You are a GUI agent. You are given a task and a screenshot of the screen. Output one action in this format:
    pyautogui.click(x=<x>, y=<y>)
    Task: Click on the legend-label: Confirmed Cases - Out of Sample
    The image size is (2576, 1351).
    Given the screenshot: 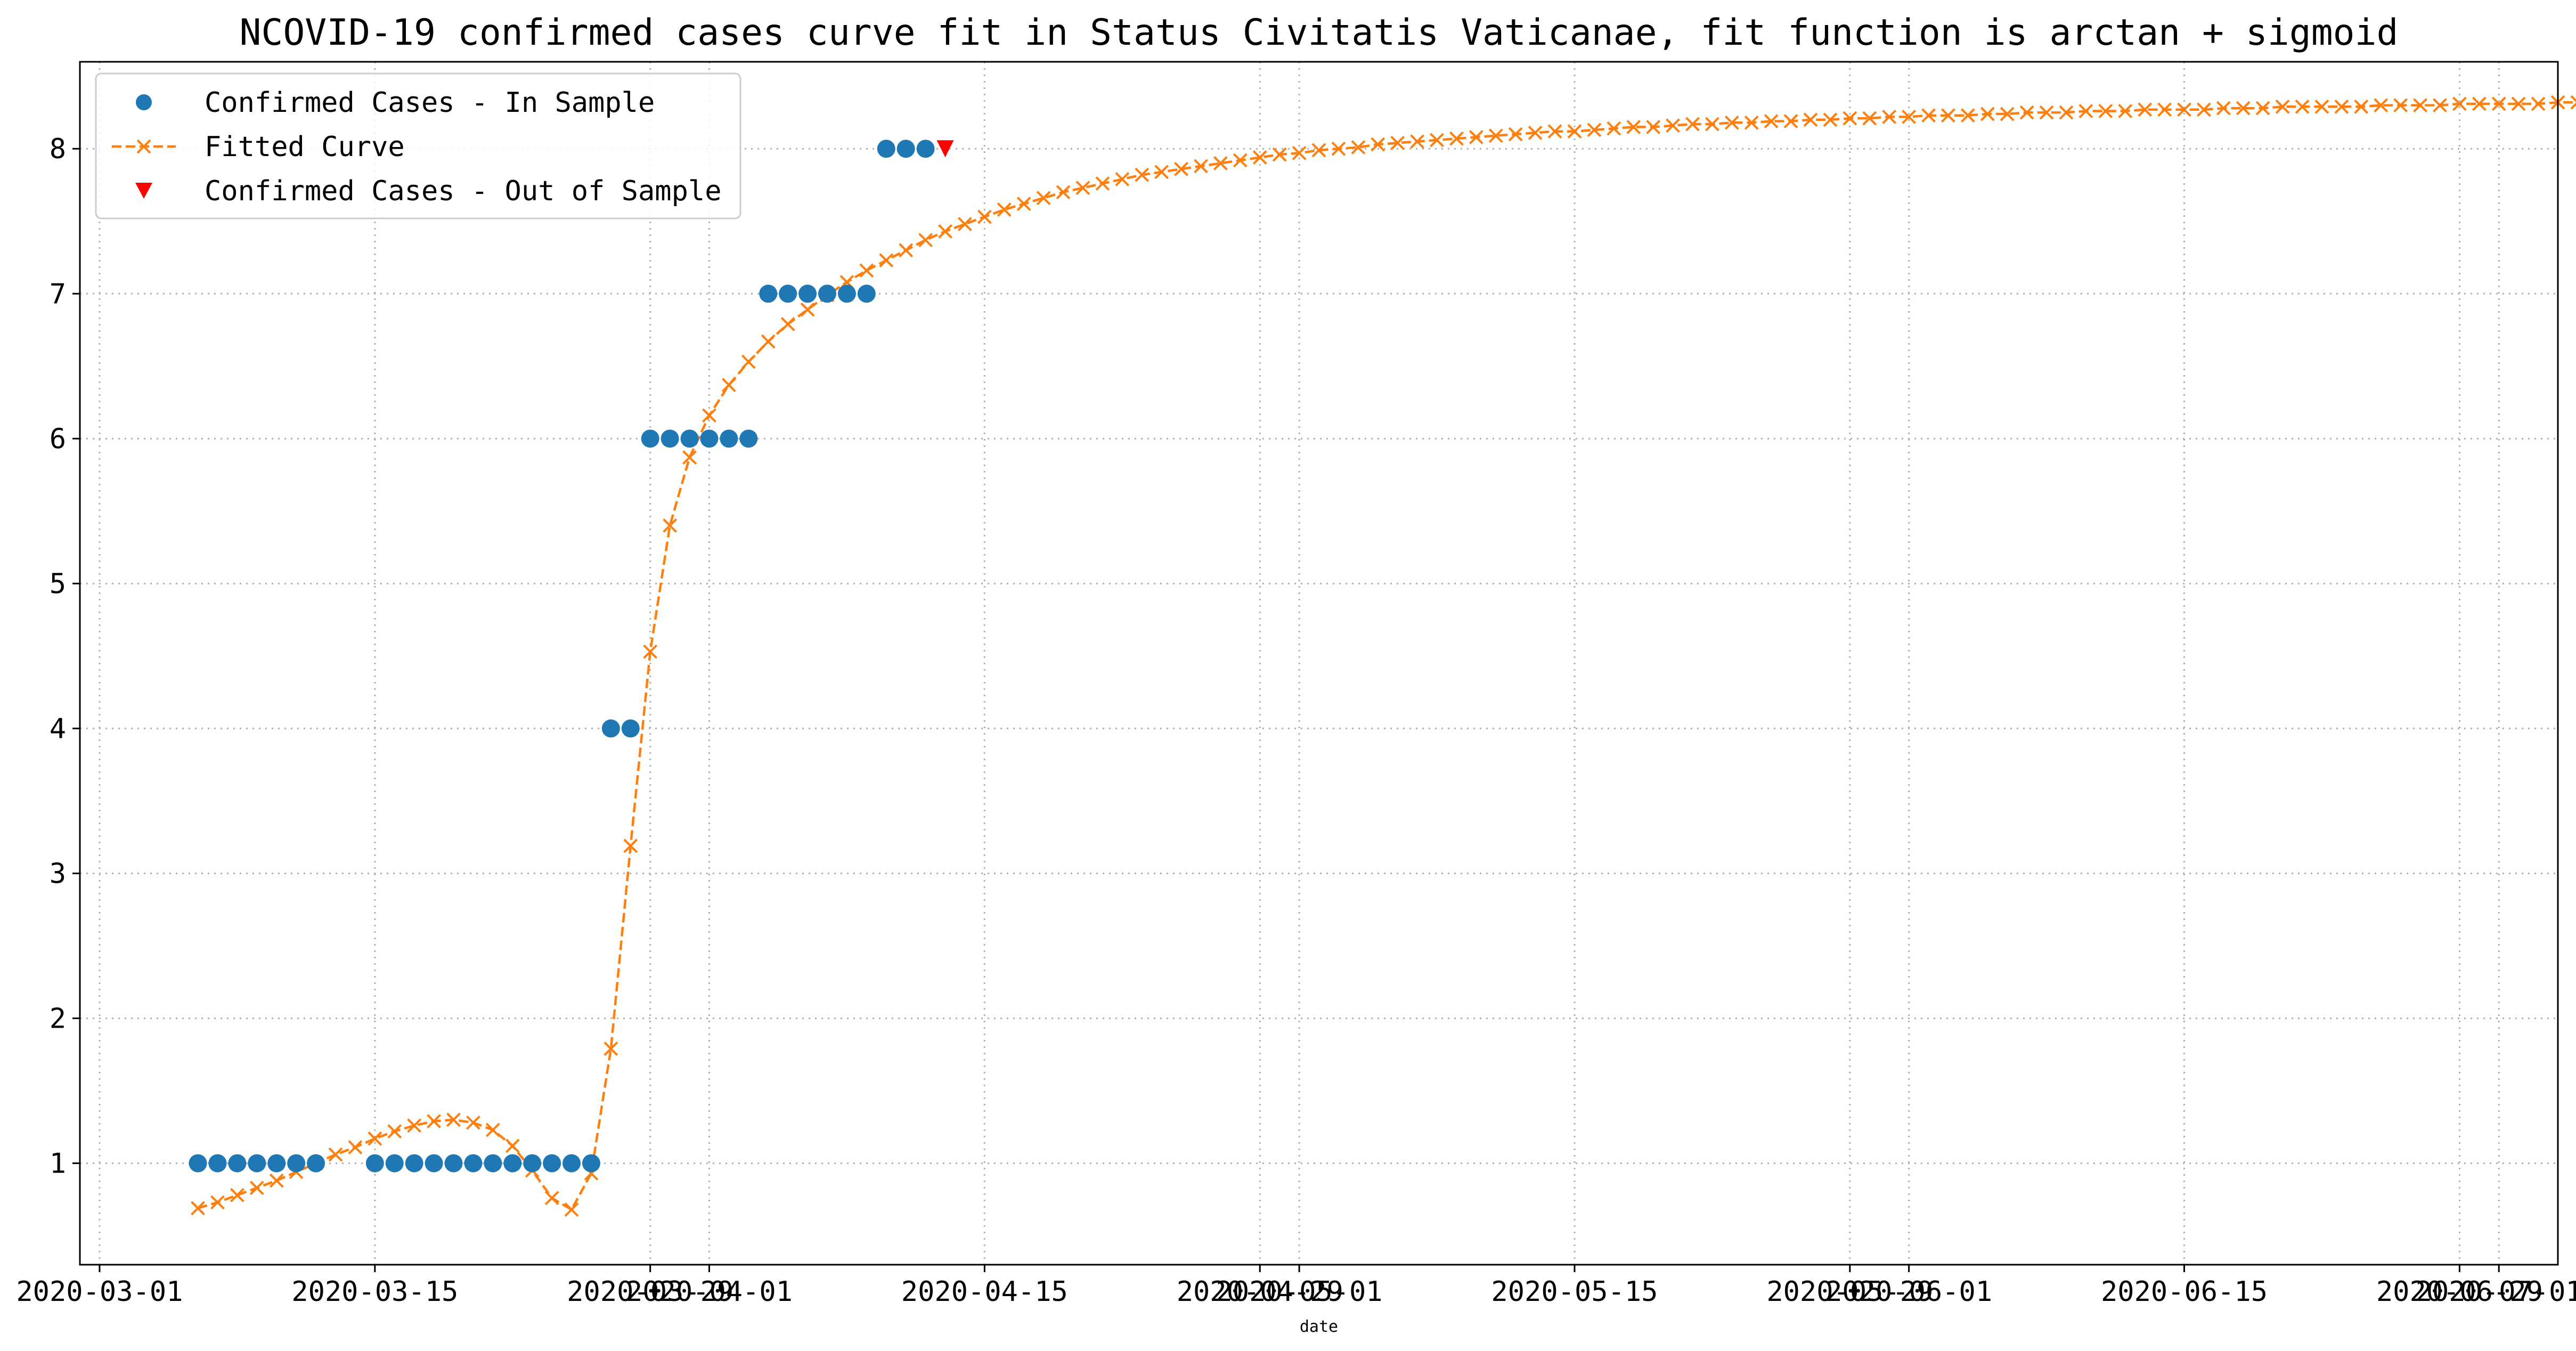 What is the action you would take?
    pyautogui.click(x=463, y=191)
    